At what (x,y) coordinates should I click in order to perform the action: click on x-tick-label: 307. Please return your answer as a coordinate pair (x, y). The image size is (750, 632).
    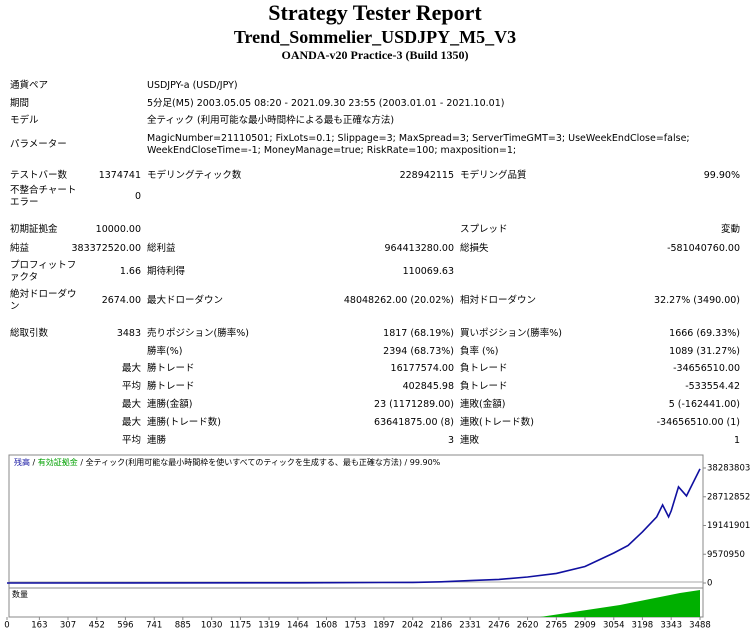
    Looking at the image, I should click on (68, 626).